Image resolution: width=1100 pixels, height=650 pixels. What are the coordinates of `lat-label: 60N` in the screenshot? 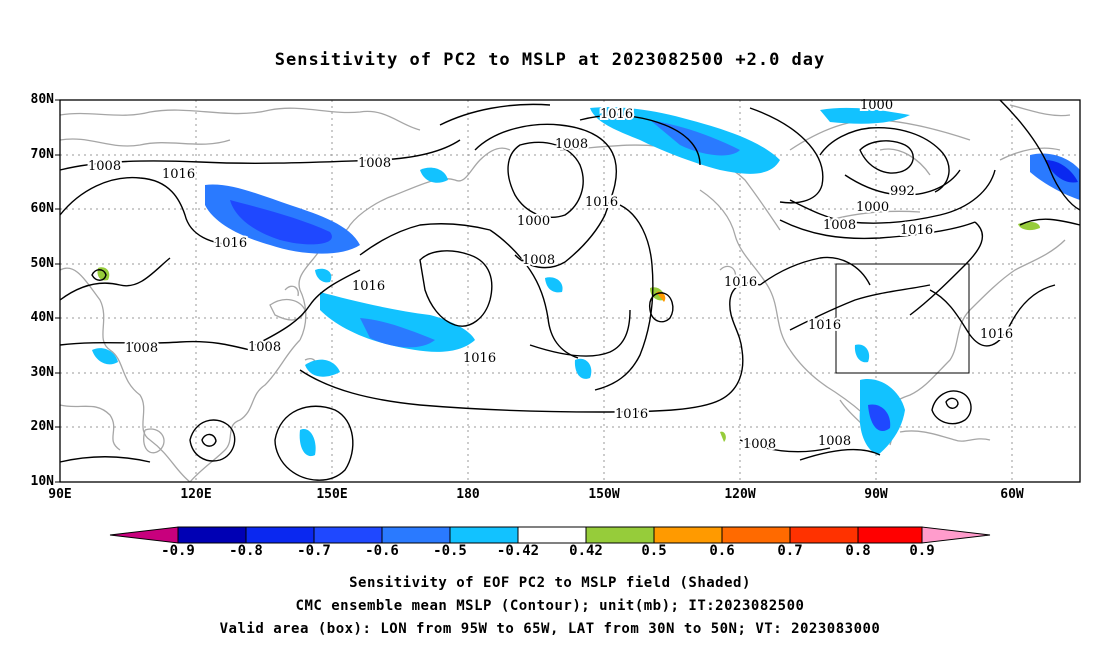 It's located at (42, 208).